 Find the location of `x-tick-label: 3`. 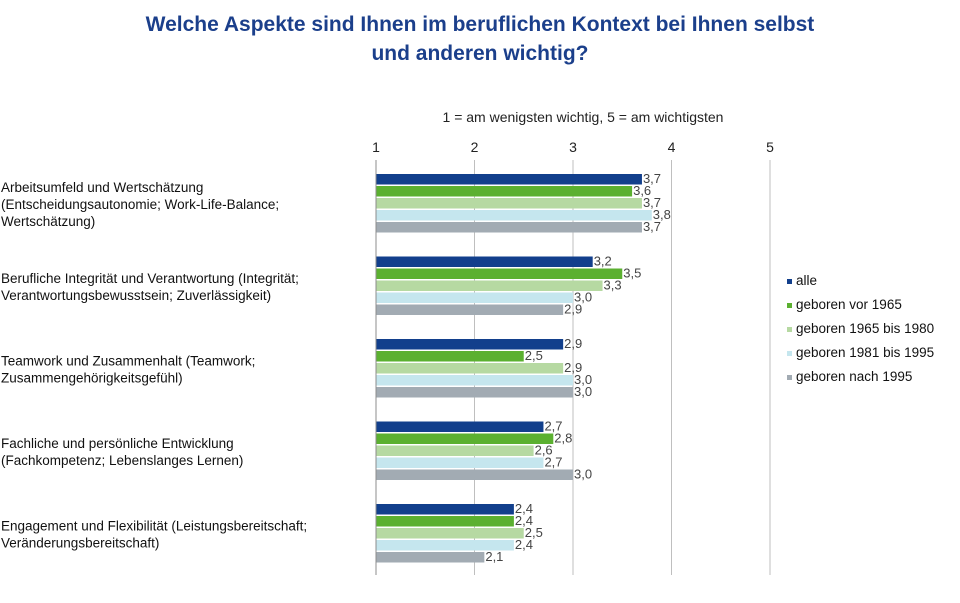

x-tick-label: 3 is located at coordinates (573, 147).